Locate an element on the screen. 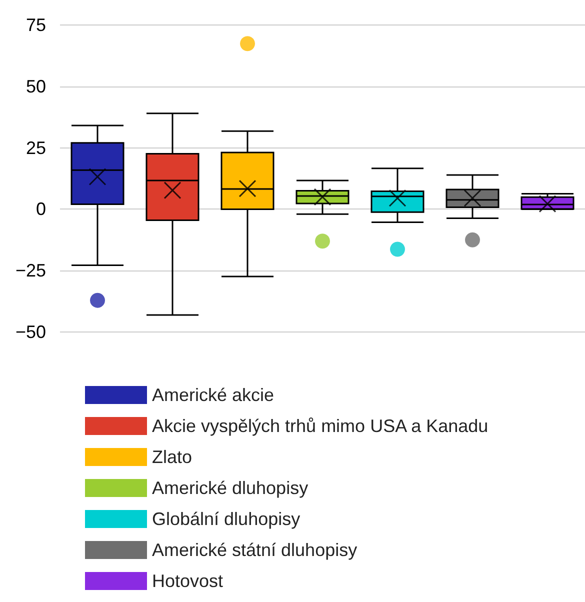  y-tick-label: 75 is located at coordinates (36, 25).